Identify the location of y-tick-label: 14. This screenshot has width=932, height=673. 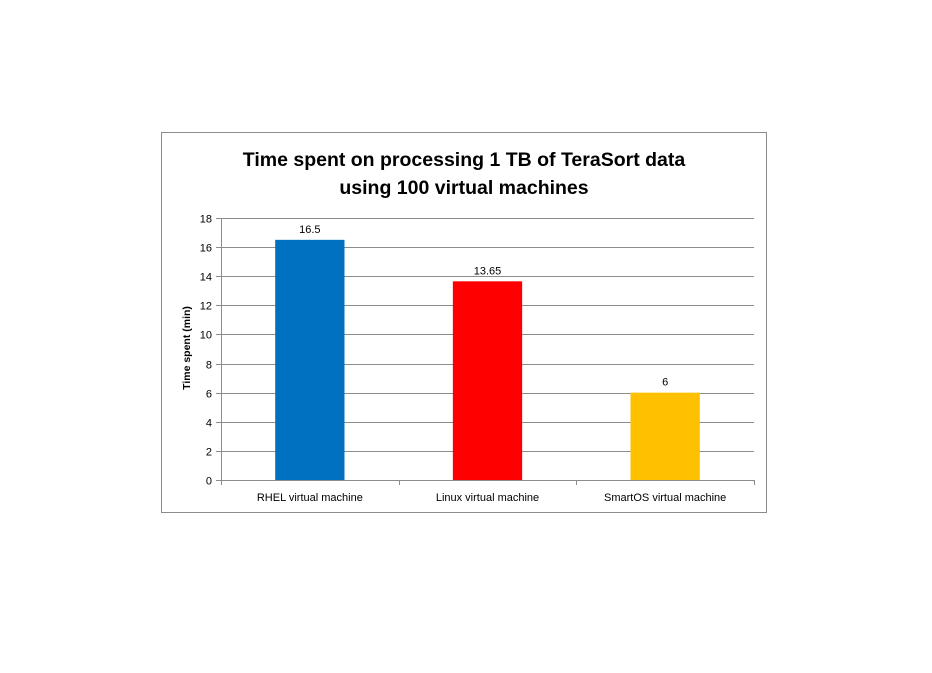
(206, 278).